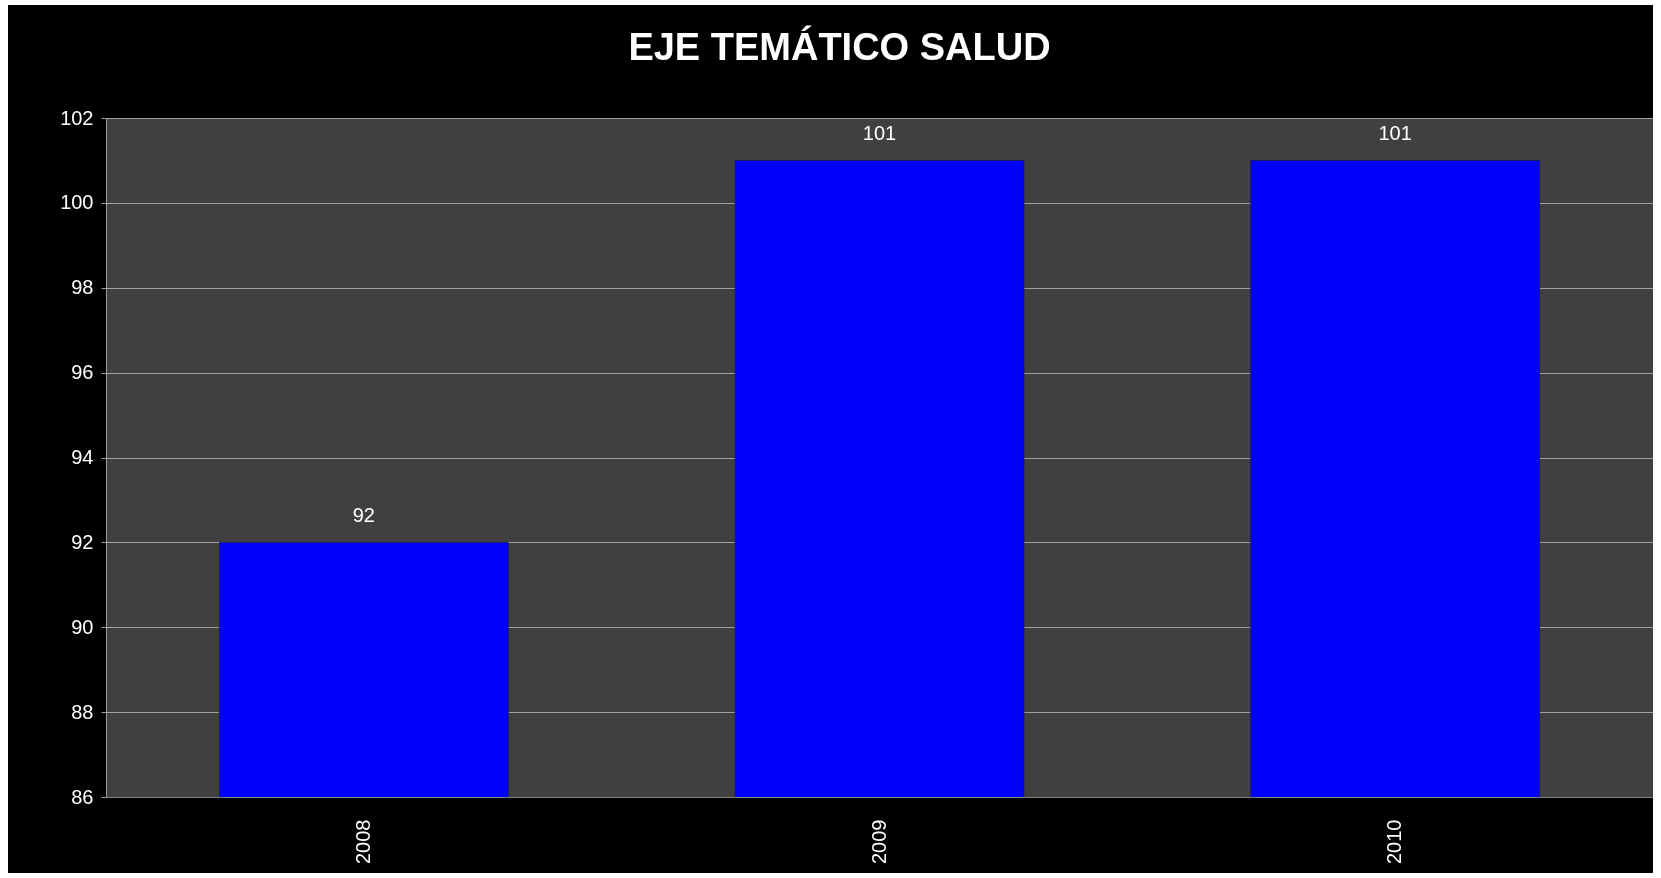  I want to click on y-tick-label: 102, so click(77, 117).